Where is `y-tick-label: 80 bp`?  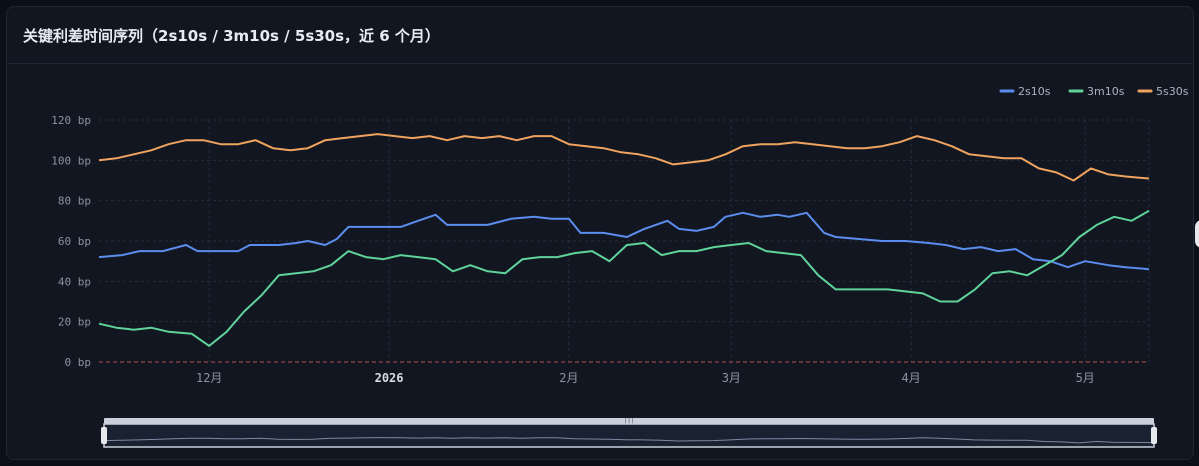 y-tick-label: 80 bp is located at coordinates (74, 201).